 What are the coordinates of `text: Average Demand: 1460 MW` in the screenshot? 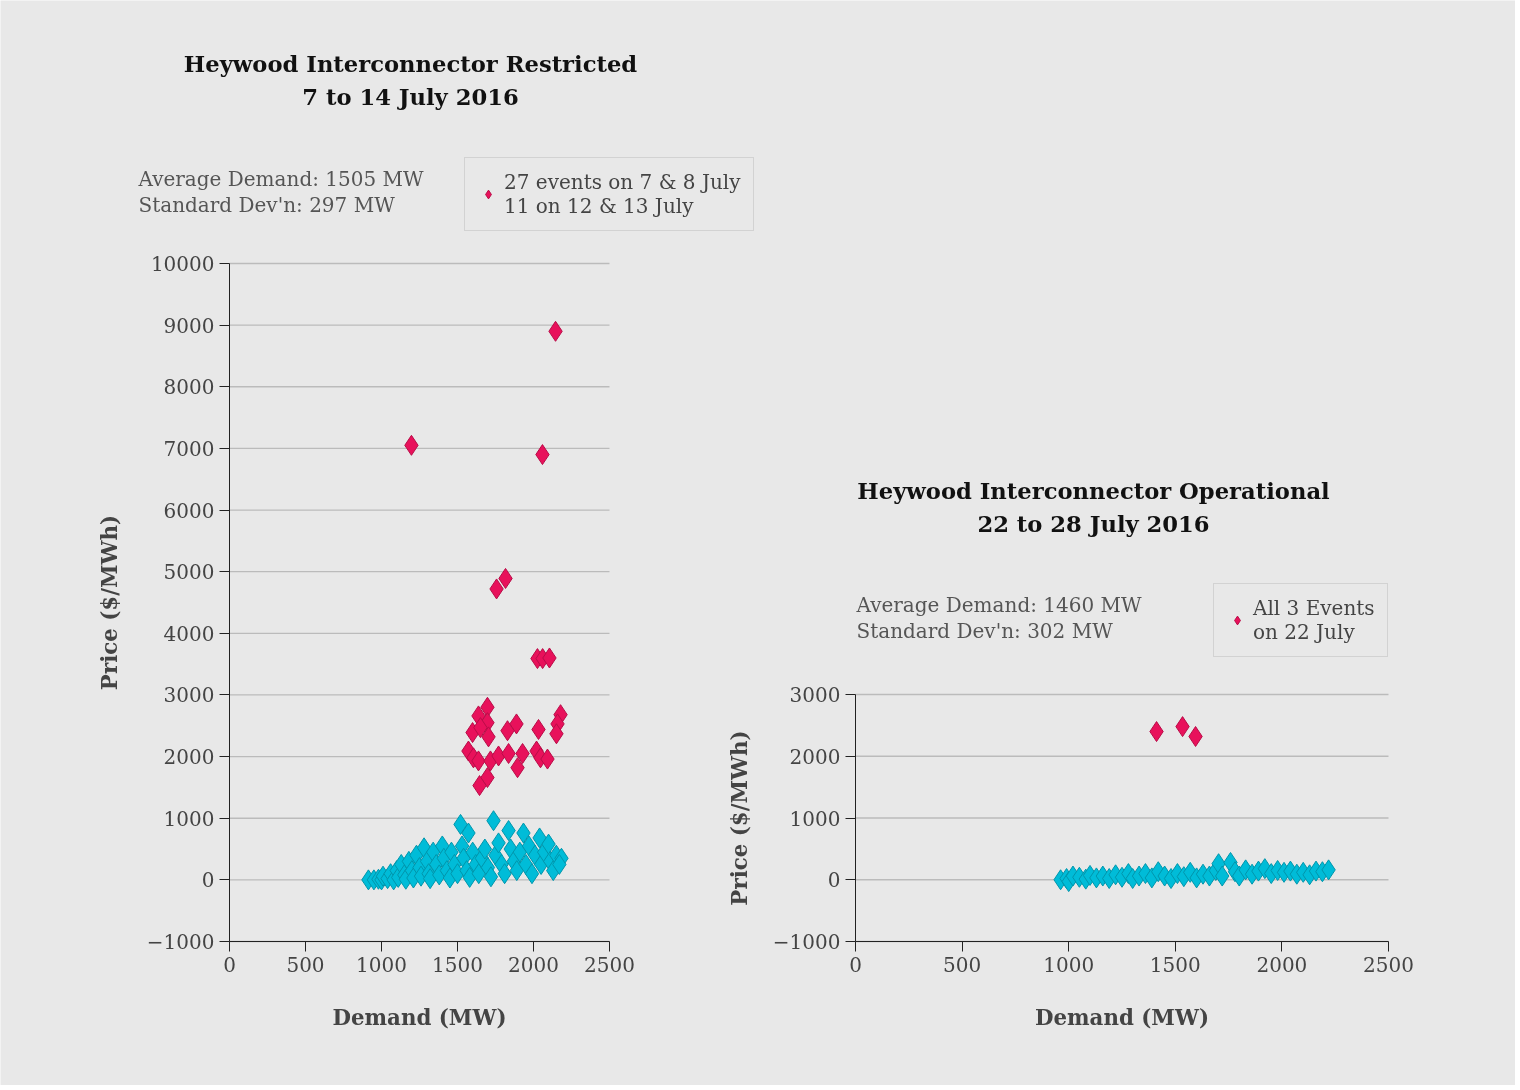 It's located at (999, 604).